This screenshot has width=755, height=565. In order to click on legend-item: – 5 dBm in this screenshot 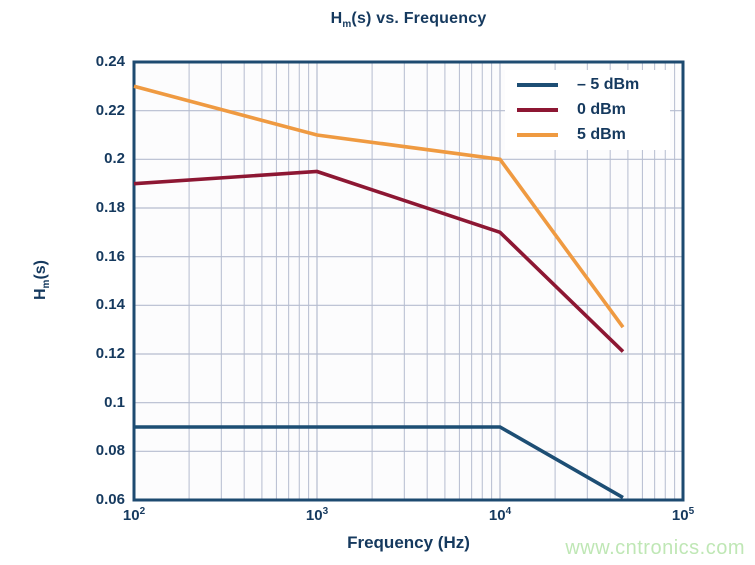, I will do `click(587, 85)`.